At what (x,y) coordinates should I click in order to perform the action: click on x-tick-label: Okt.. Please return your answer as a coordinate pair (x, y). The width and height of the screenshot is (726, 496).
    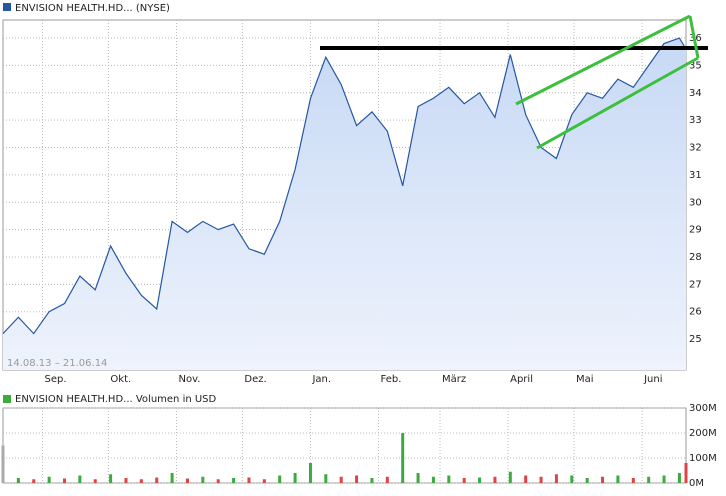
    Looking at the image, I should click on (120, 379).